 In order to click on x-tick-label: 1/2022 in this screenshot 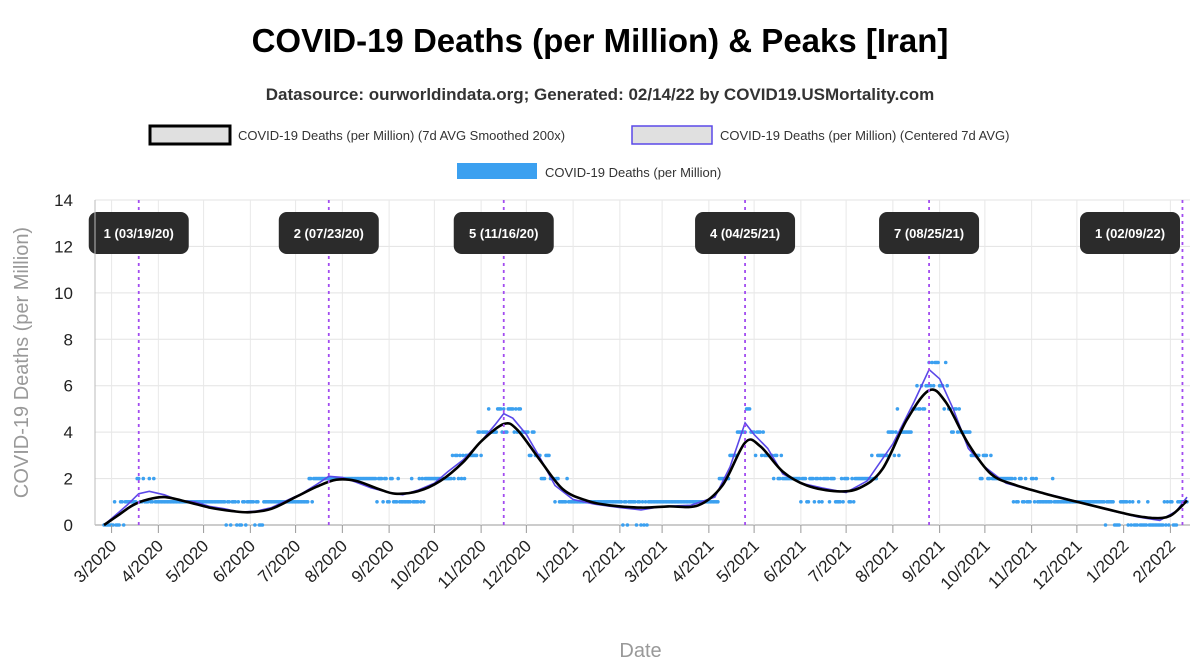, I will do `click(1107, 561)`.